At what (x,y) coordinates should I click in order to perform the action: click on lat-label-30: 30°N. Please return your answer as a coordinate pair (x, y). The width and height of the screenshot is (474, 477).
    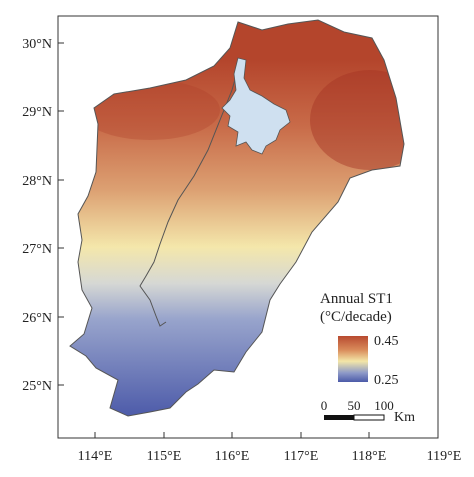
    Looking at the image, I should click on (37, 44).